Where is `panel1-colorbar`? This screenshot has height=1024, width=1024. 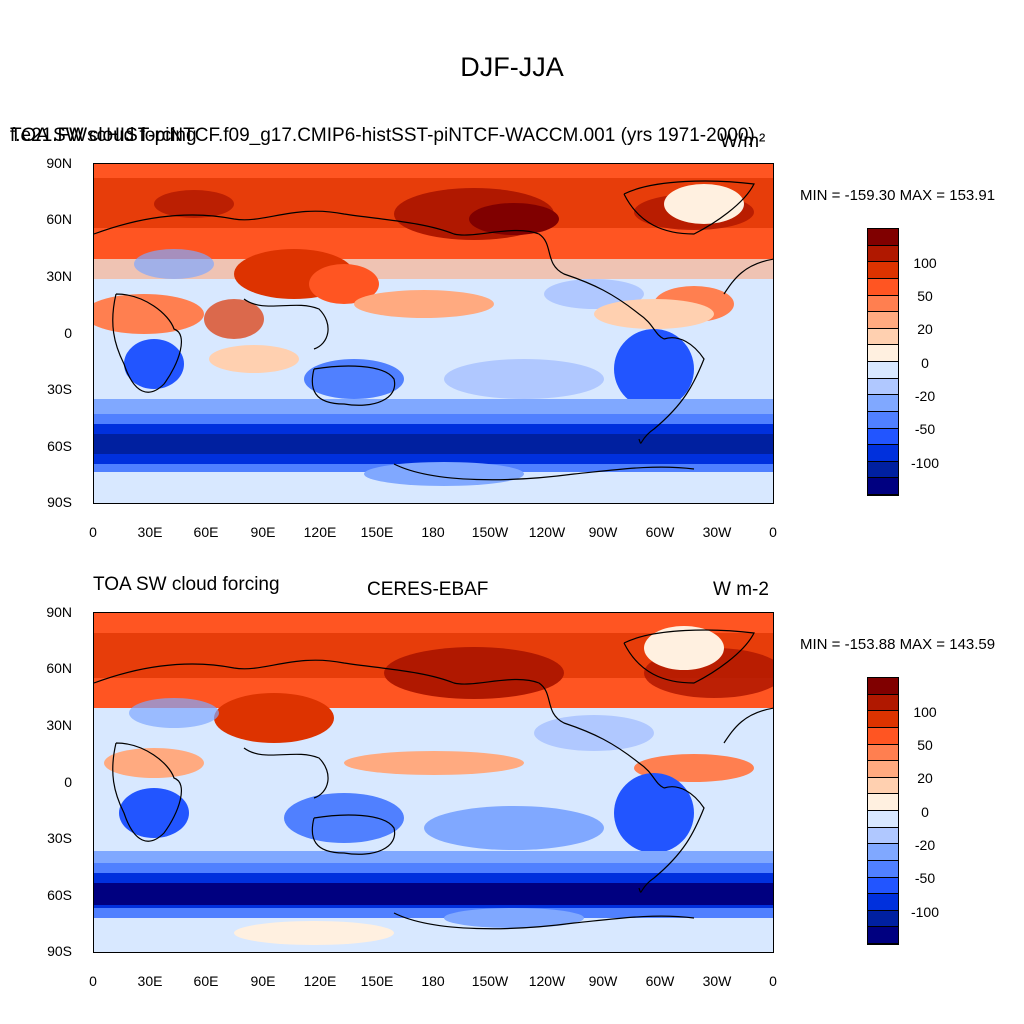 panel1-colorbar is located at coordinates (883, 362).